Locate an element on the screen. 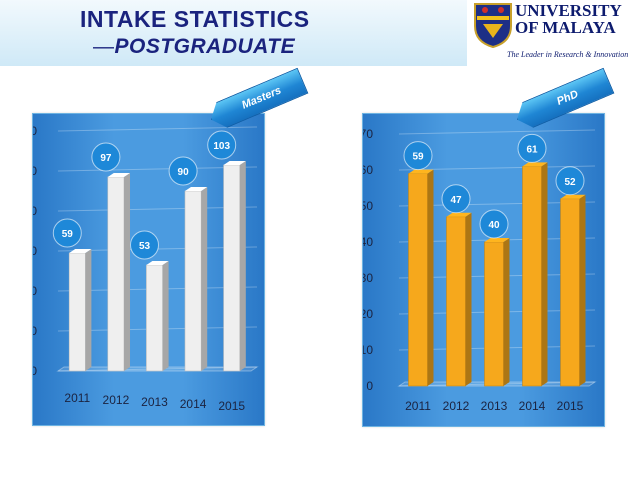  data-label: 47 is located at coordinates (456, 200).